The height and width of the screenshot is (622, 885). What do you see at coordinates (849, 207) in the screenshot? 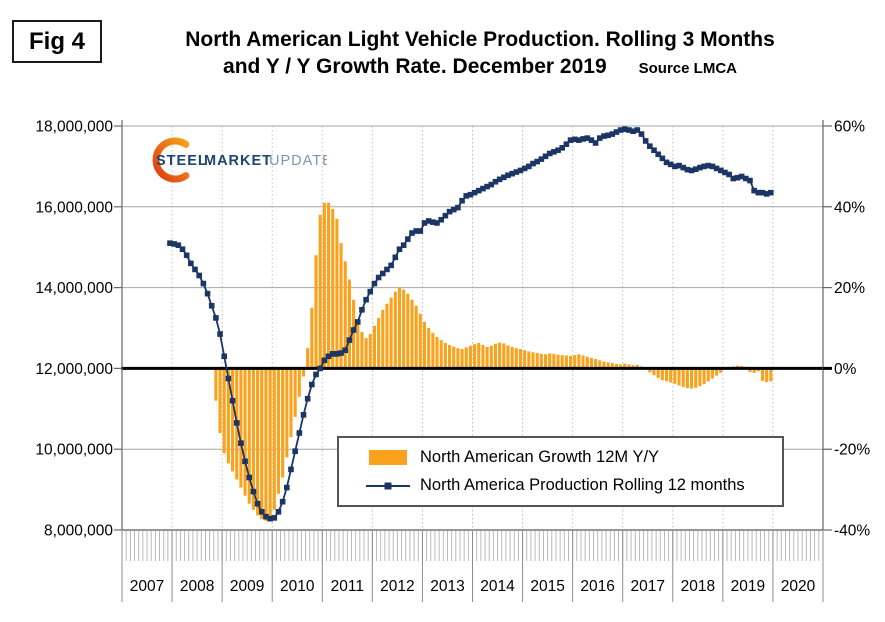
I see `y-right-tick-label: 40%` at bounding box center [849, 207].